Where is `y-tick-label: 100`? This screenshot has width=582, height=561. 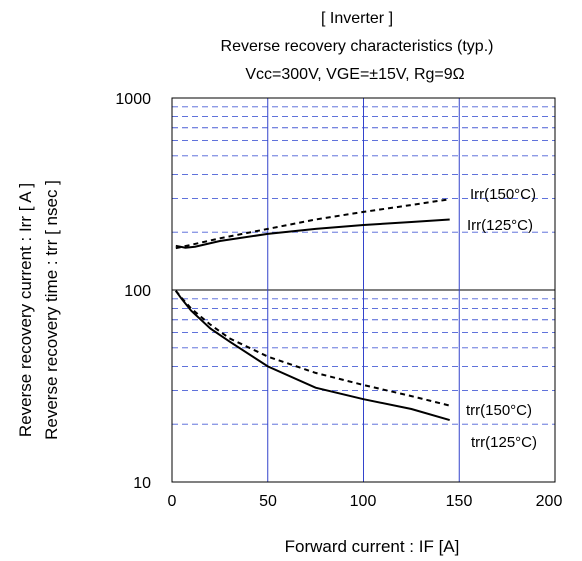 y-tick-label: 100 is located at coordinates (137, 291).